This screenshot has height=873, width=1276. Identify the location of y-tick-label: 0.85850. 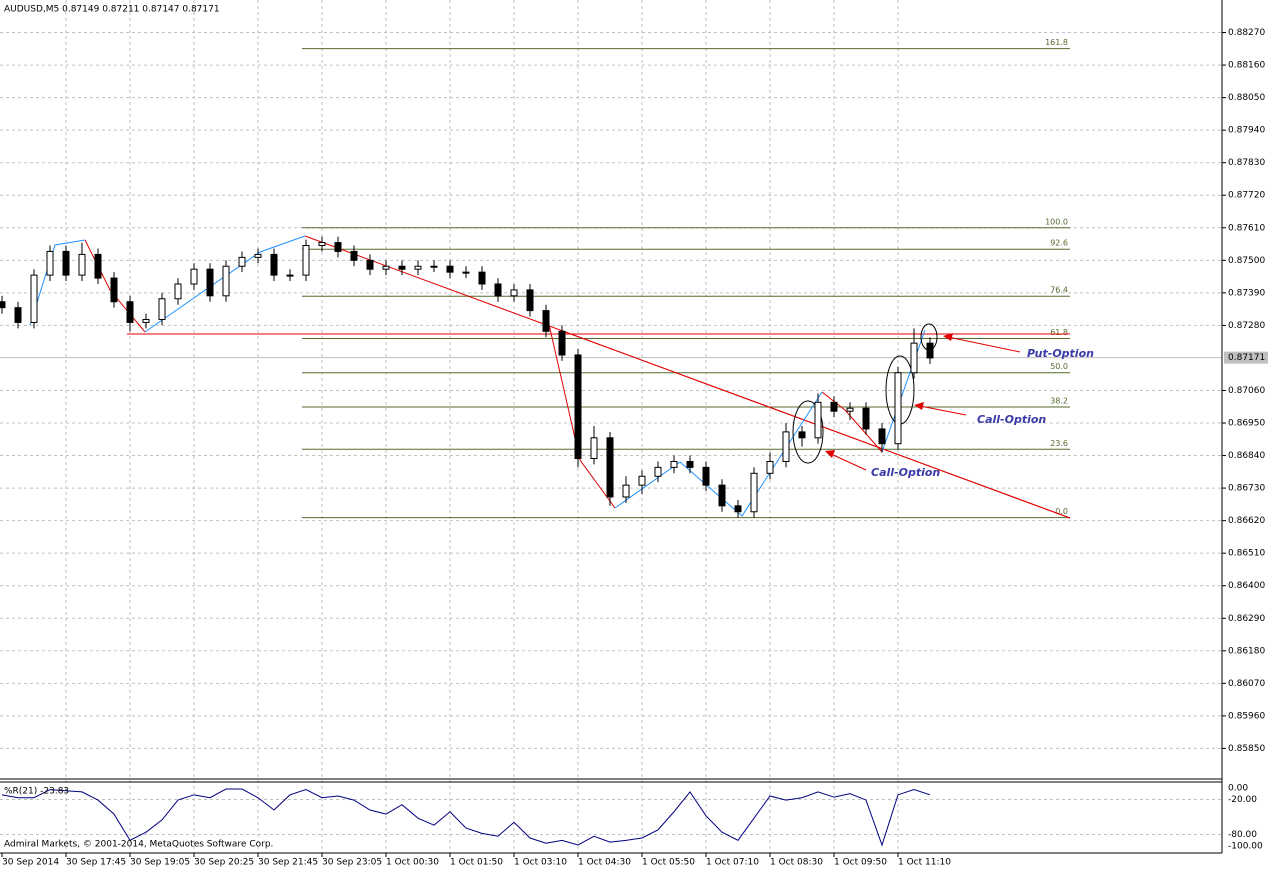
(1246, 749).